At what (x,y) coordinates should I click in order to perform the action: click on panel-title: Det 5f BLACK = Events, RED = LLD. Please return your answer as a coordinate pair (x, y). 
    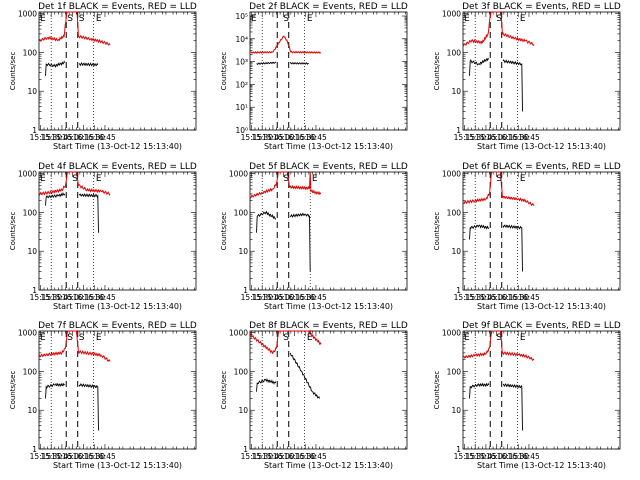
    Looking at the image, I should click on (328, 167).